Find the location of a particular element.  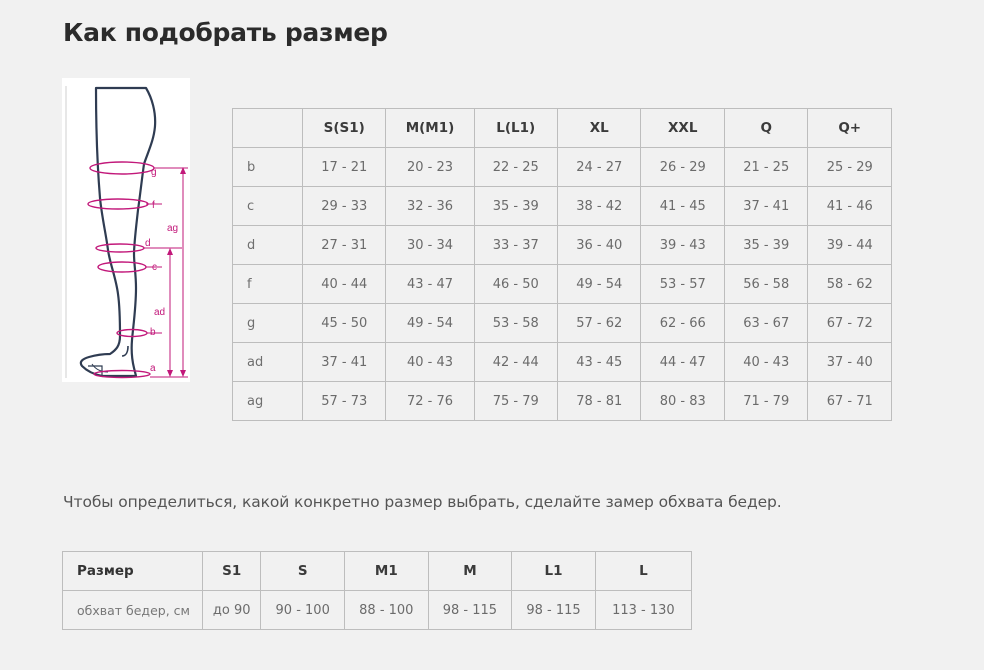

table-cell: 53 - 58 is located at coordinates (516, 323).